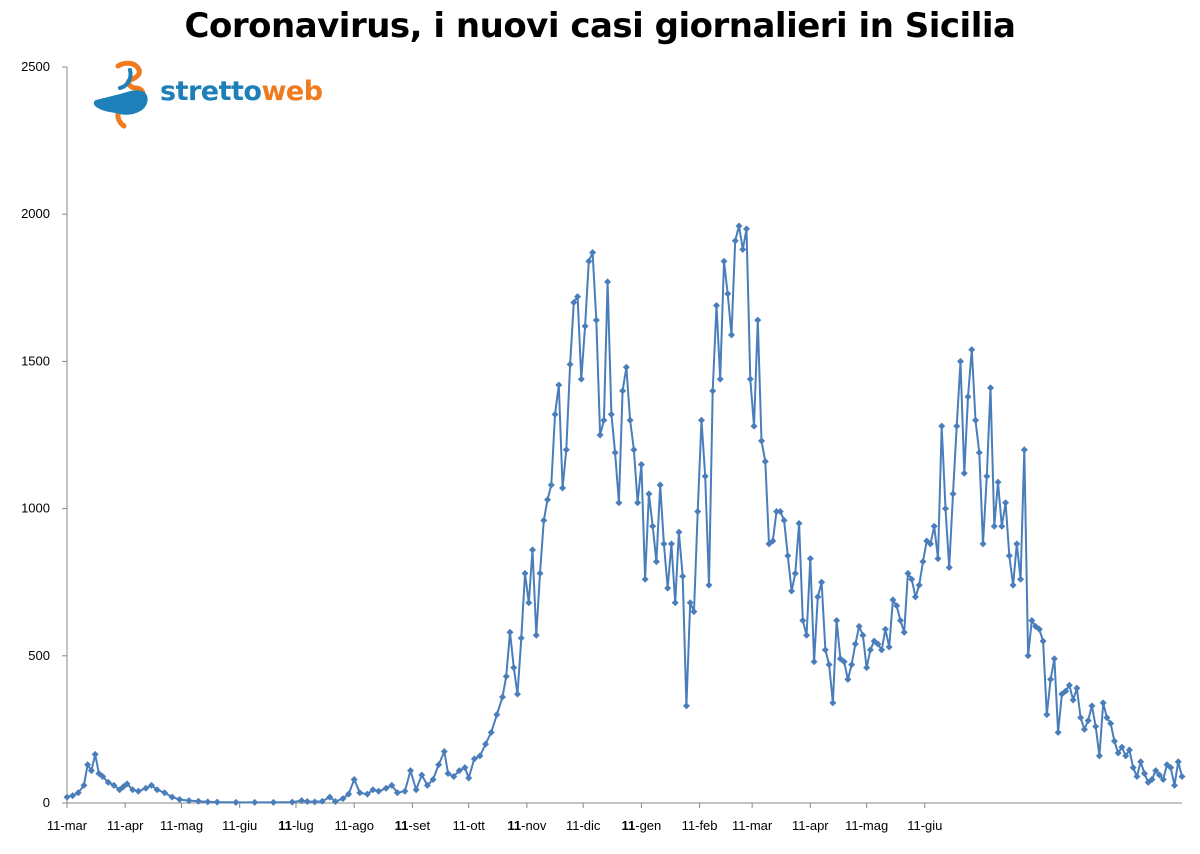  What do you see at coordinates (241, 91) in the screenshot?
I see `logo-wordmark: strettoweb` at bounding box center [241, 91].